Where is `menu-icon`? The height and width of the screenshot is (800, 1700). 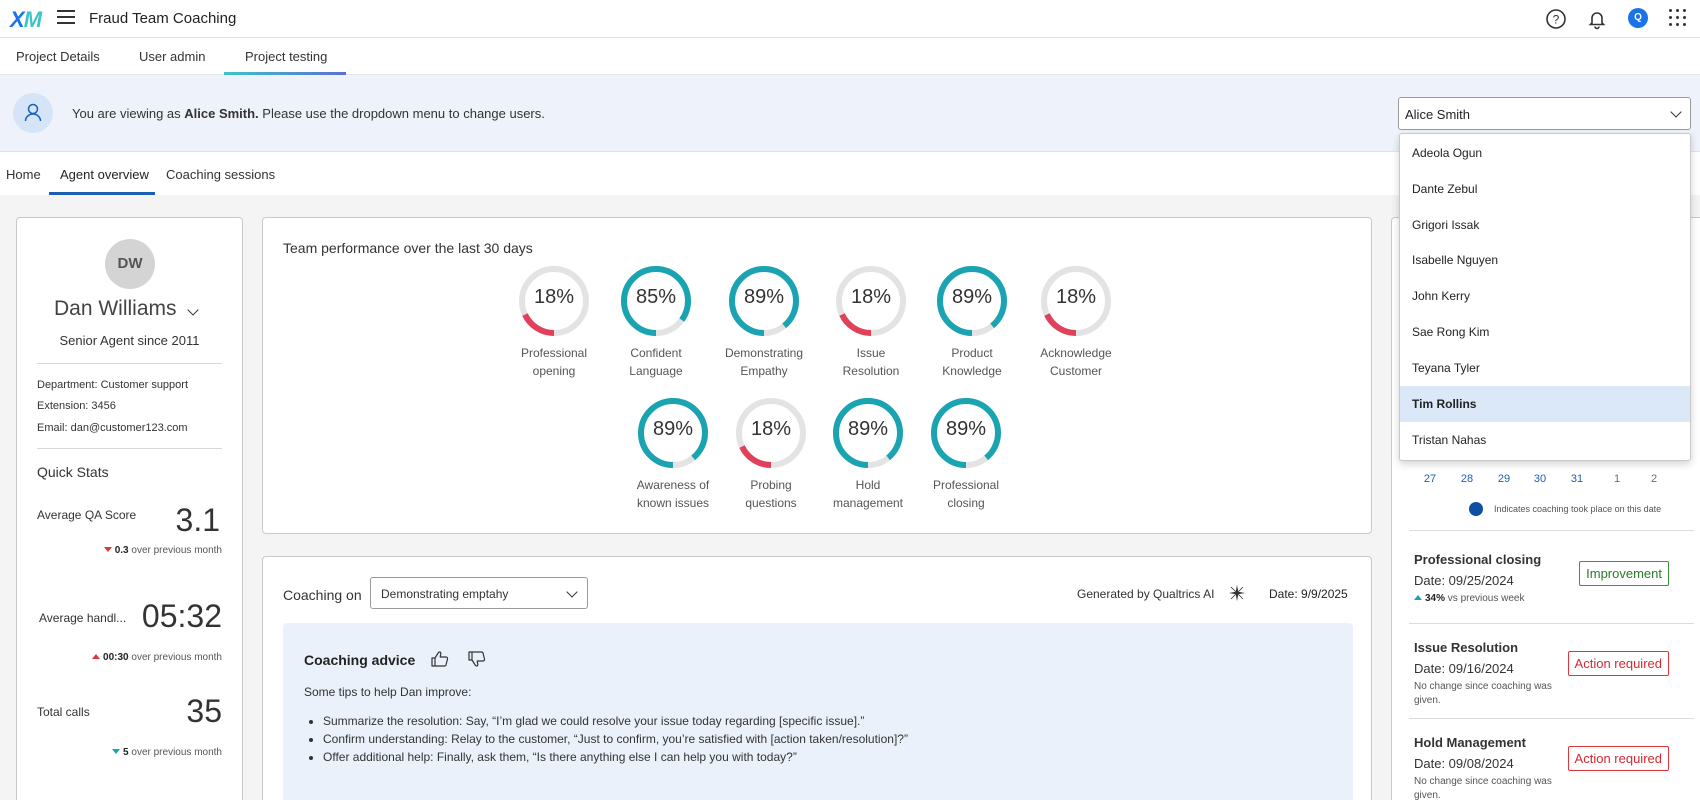
menu-icon is located at coordinates (66, 17).